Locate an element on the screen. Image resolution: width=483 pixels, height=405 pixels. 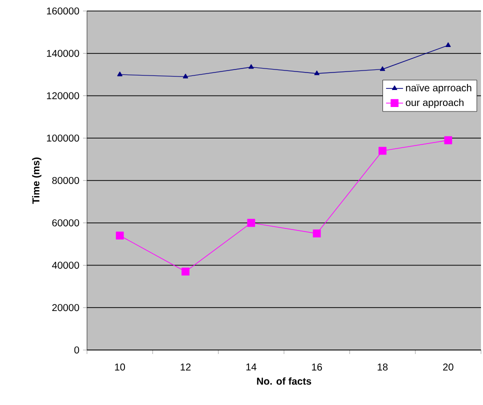
x-tick-label: 14 is located at coordinates (251, 367).